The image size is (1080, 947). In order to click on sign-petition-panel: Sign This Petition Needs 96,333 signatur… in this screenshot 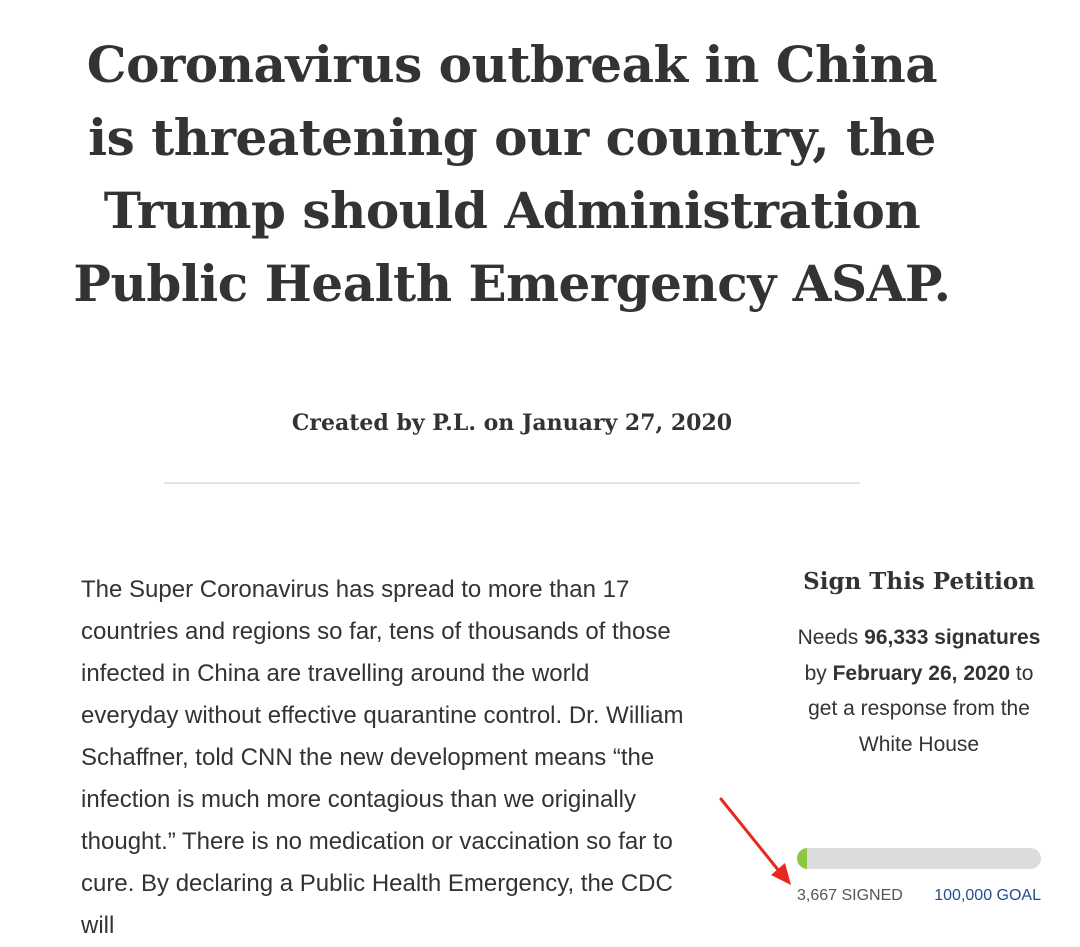, I will do `click(919, 661)`.